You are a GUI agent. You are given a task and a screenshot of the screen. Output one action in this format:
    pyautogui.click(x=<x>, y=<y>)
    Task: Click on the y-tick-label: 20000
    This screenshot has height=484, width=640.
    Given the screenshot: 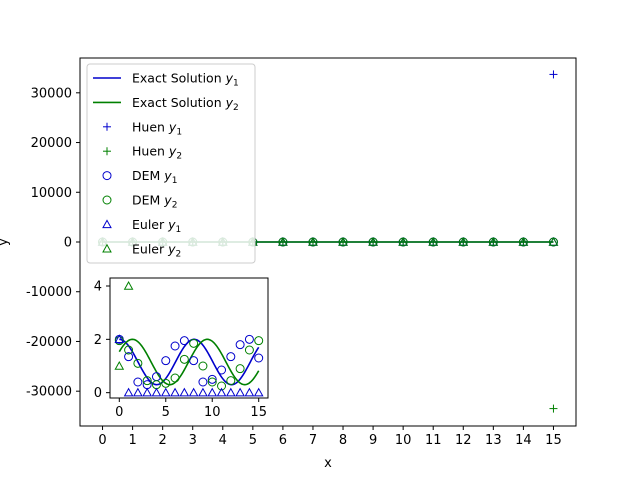 What is the action you would take?
    pyautogui.click(x=51, y=143)
    